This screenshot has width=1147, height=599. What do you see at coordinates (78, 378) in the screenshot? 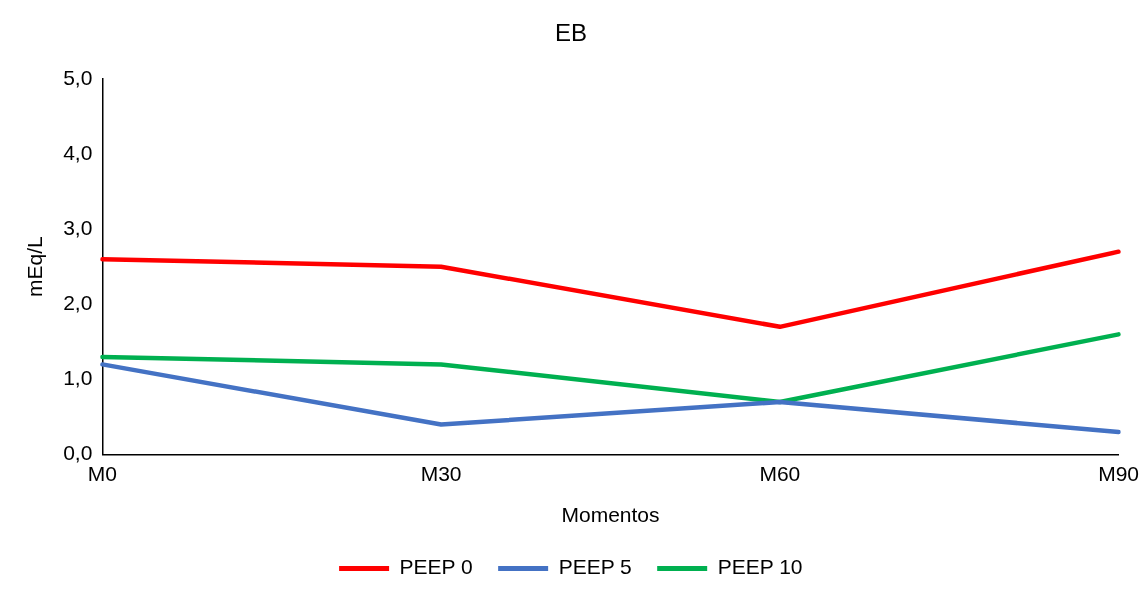
I see `y-tick-label: 1,0` at bounding box center [78, 378].